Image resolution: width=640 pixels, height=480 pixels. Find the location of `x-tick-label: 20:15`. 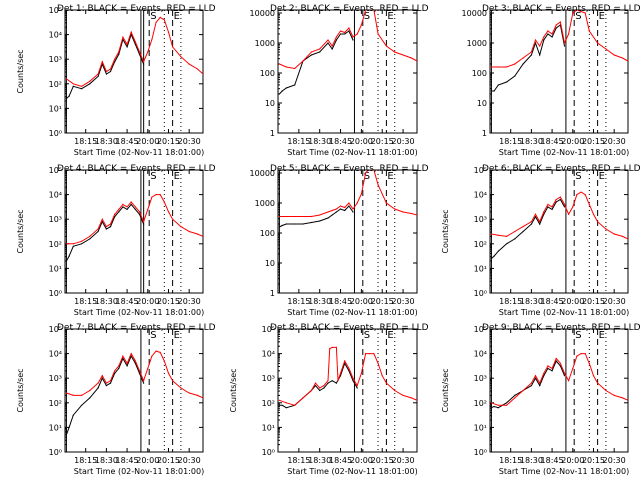

x-tick-label: 20:15 is located at coordinates (168, 141).